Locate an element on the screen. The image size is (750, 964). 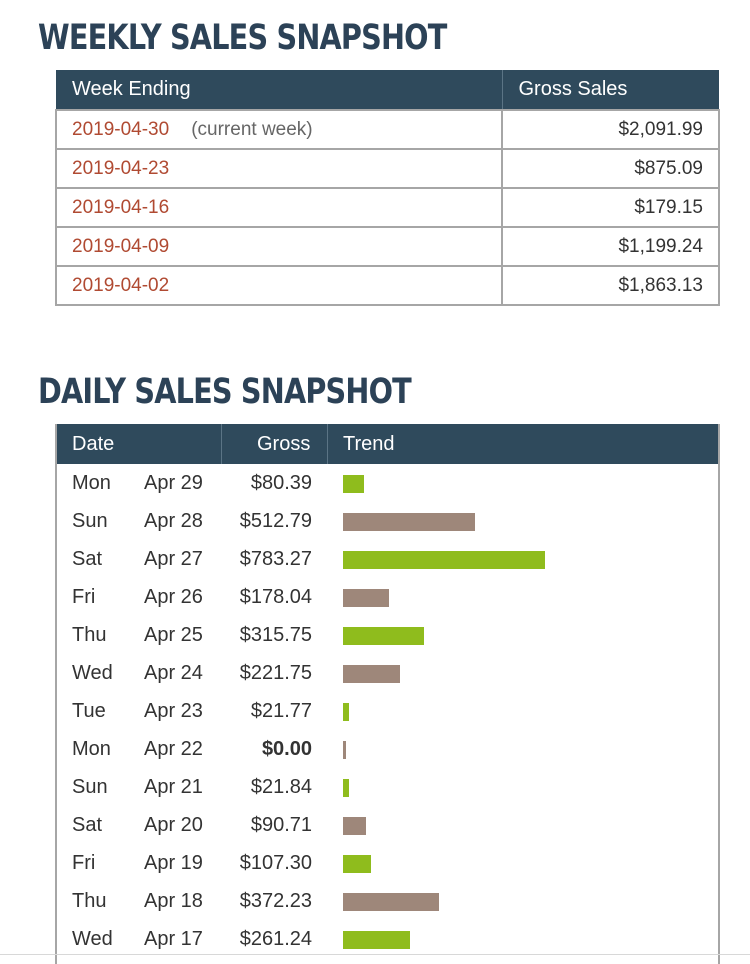
gross-cell: $21.84 is located at coordinates (281, 787).